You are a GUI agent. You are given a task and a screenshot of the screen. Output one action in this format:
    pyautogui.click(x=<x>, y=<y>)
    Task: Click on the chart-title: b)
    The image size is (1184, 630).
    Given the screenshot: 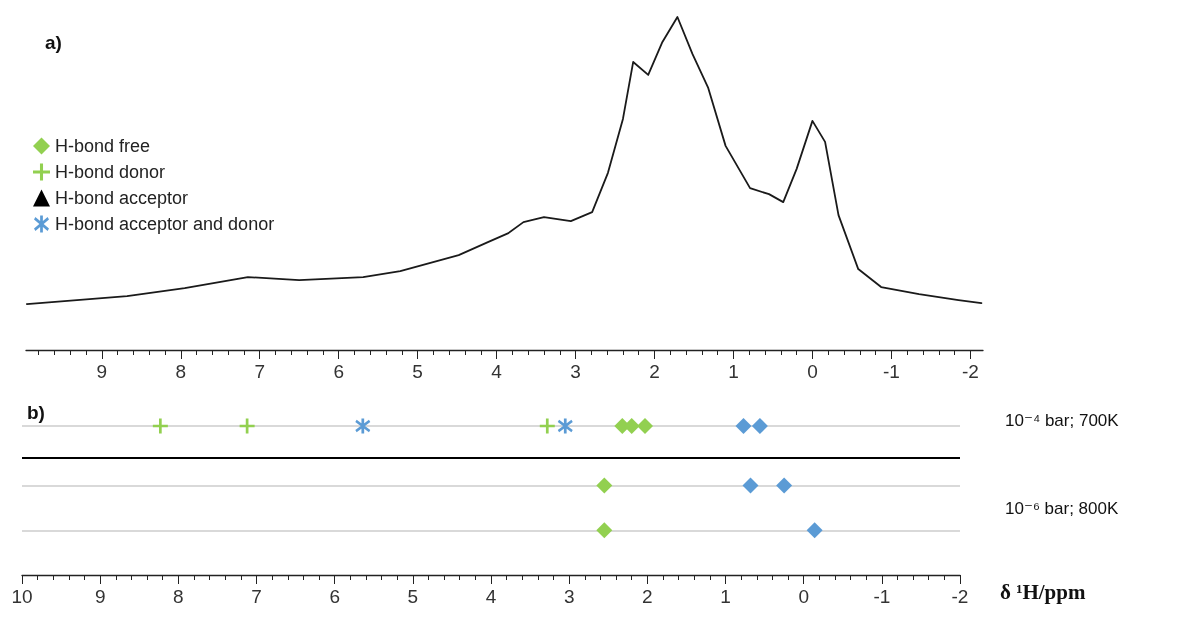 What is the action you would take?
    pyautogui.click(x=36, y=412)
    